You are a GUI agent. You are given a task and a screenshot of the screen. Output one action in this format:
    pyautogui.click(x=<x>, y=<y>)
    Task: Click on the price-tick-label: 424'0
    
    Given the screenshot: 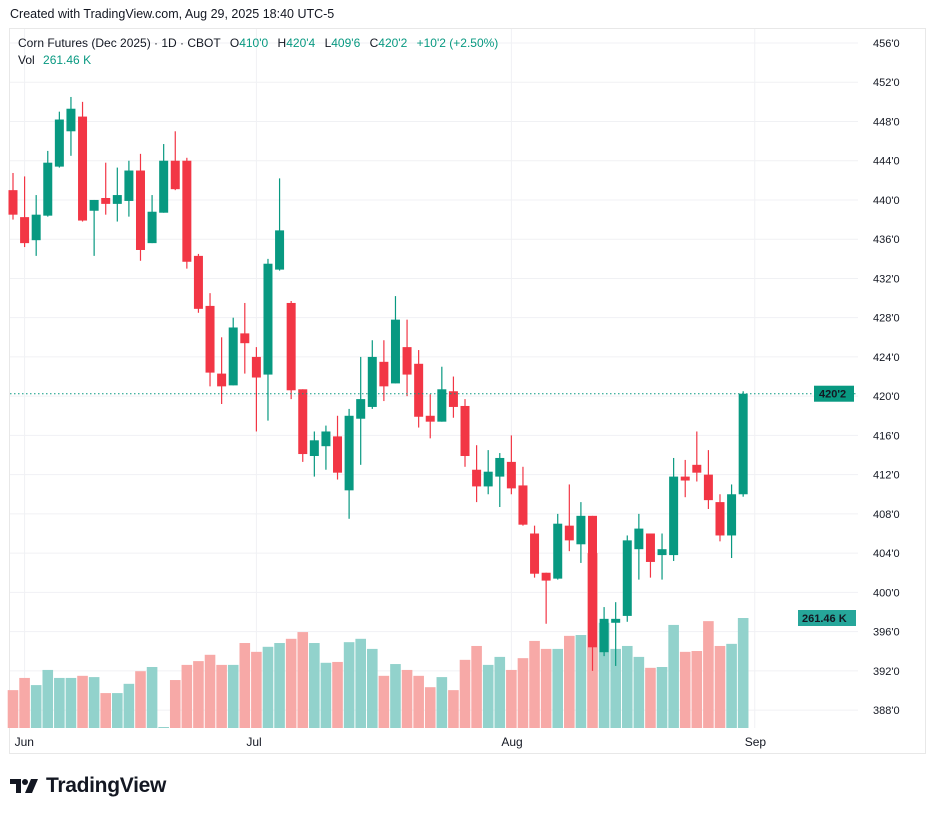 What is the action you would take?
    pyautogui.click(x=886, y=358)
    